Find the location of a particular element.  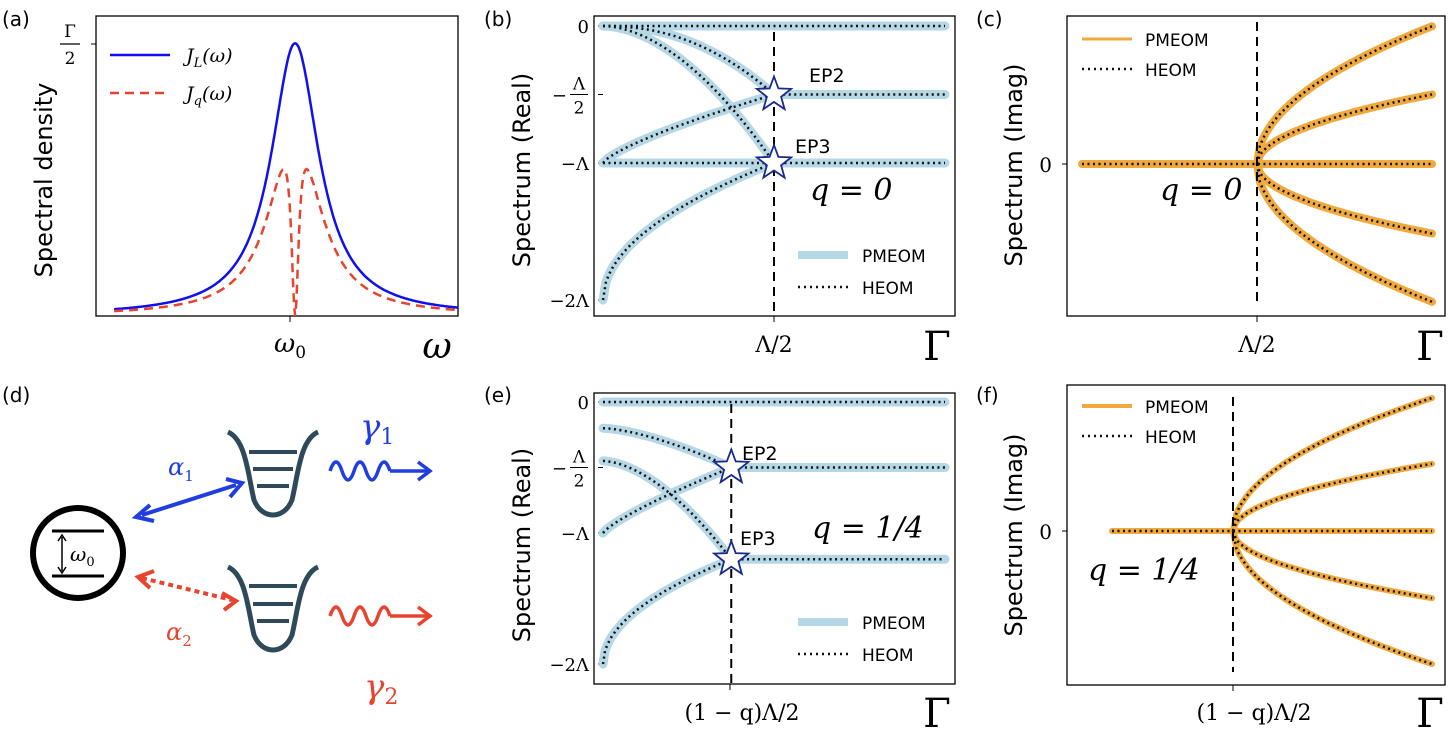

emission-arrow-2-head is located at coordinates (424, 616).